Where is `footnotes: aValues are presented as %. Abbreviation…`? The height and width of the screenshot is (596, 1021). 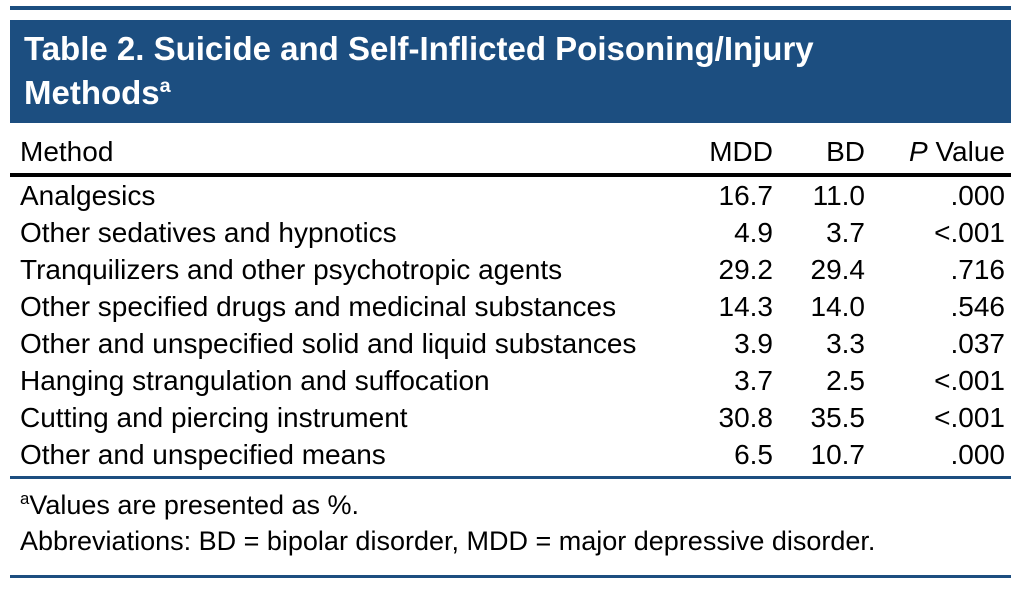 footnotes: aValues are presented as %. Abbreviation… is located at coordinates (510, 519).